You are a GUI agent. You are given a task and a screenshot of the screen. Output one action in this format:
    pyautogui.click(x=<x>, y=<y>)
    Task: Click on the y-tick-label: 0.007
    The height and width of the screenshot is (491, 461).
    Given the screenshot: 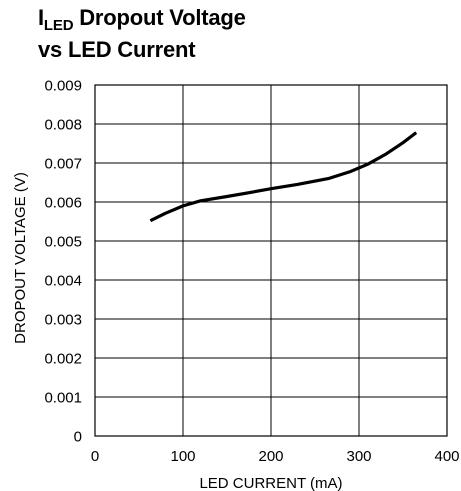 What is the action you would take?
    pyautogui.click(x=63, y=164)
    